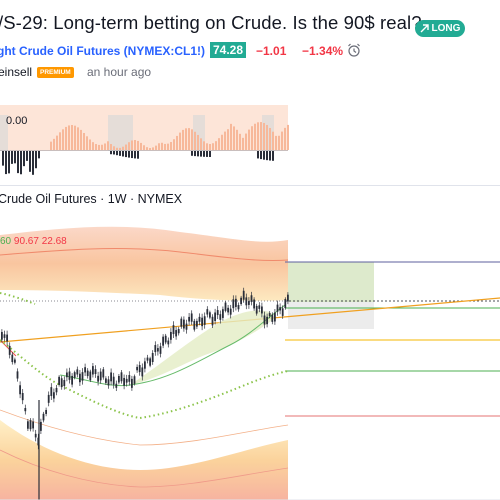 The height and width of the screenshot is (500, 500). Describe the element at coordinates (17, 121) in the screenshot. I see `oscillator-value: 0.00` at that location.